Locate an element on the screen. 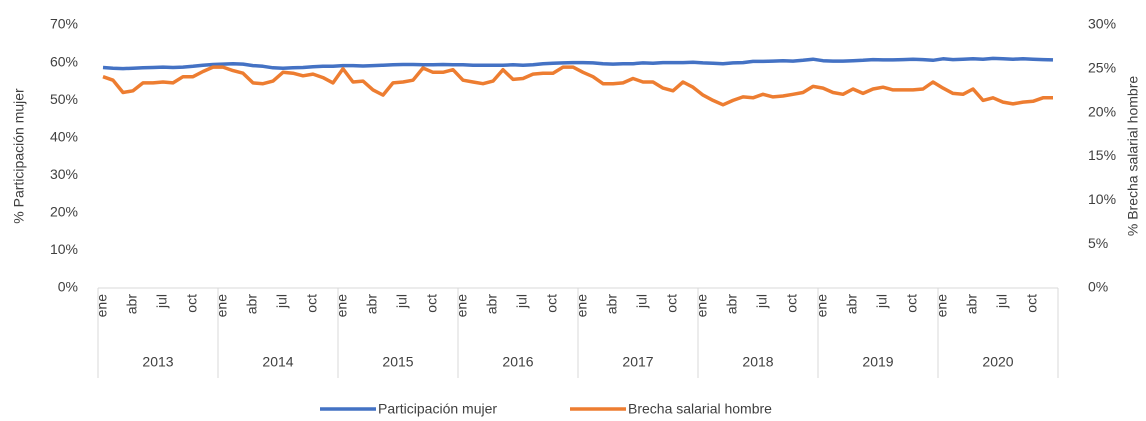 The image size is (1146, 421). y2-tick-label: 0% is located at coordinates (1098, 287).